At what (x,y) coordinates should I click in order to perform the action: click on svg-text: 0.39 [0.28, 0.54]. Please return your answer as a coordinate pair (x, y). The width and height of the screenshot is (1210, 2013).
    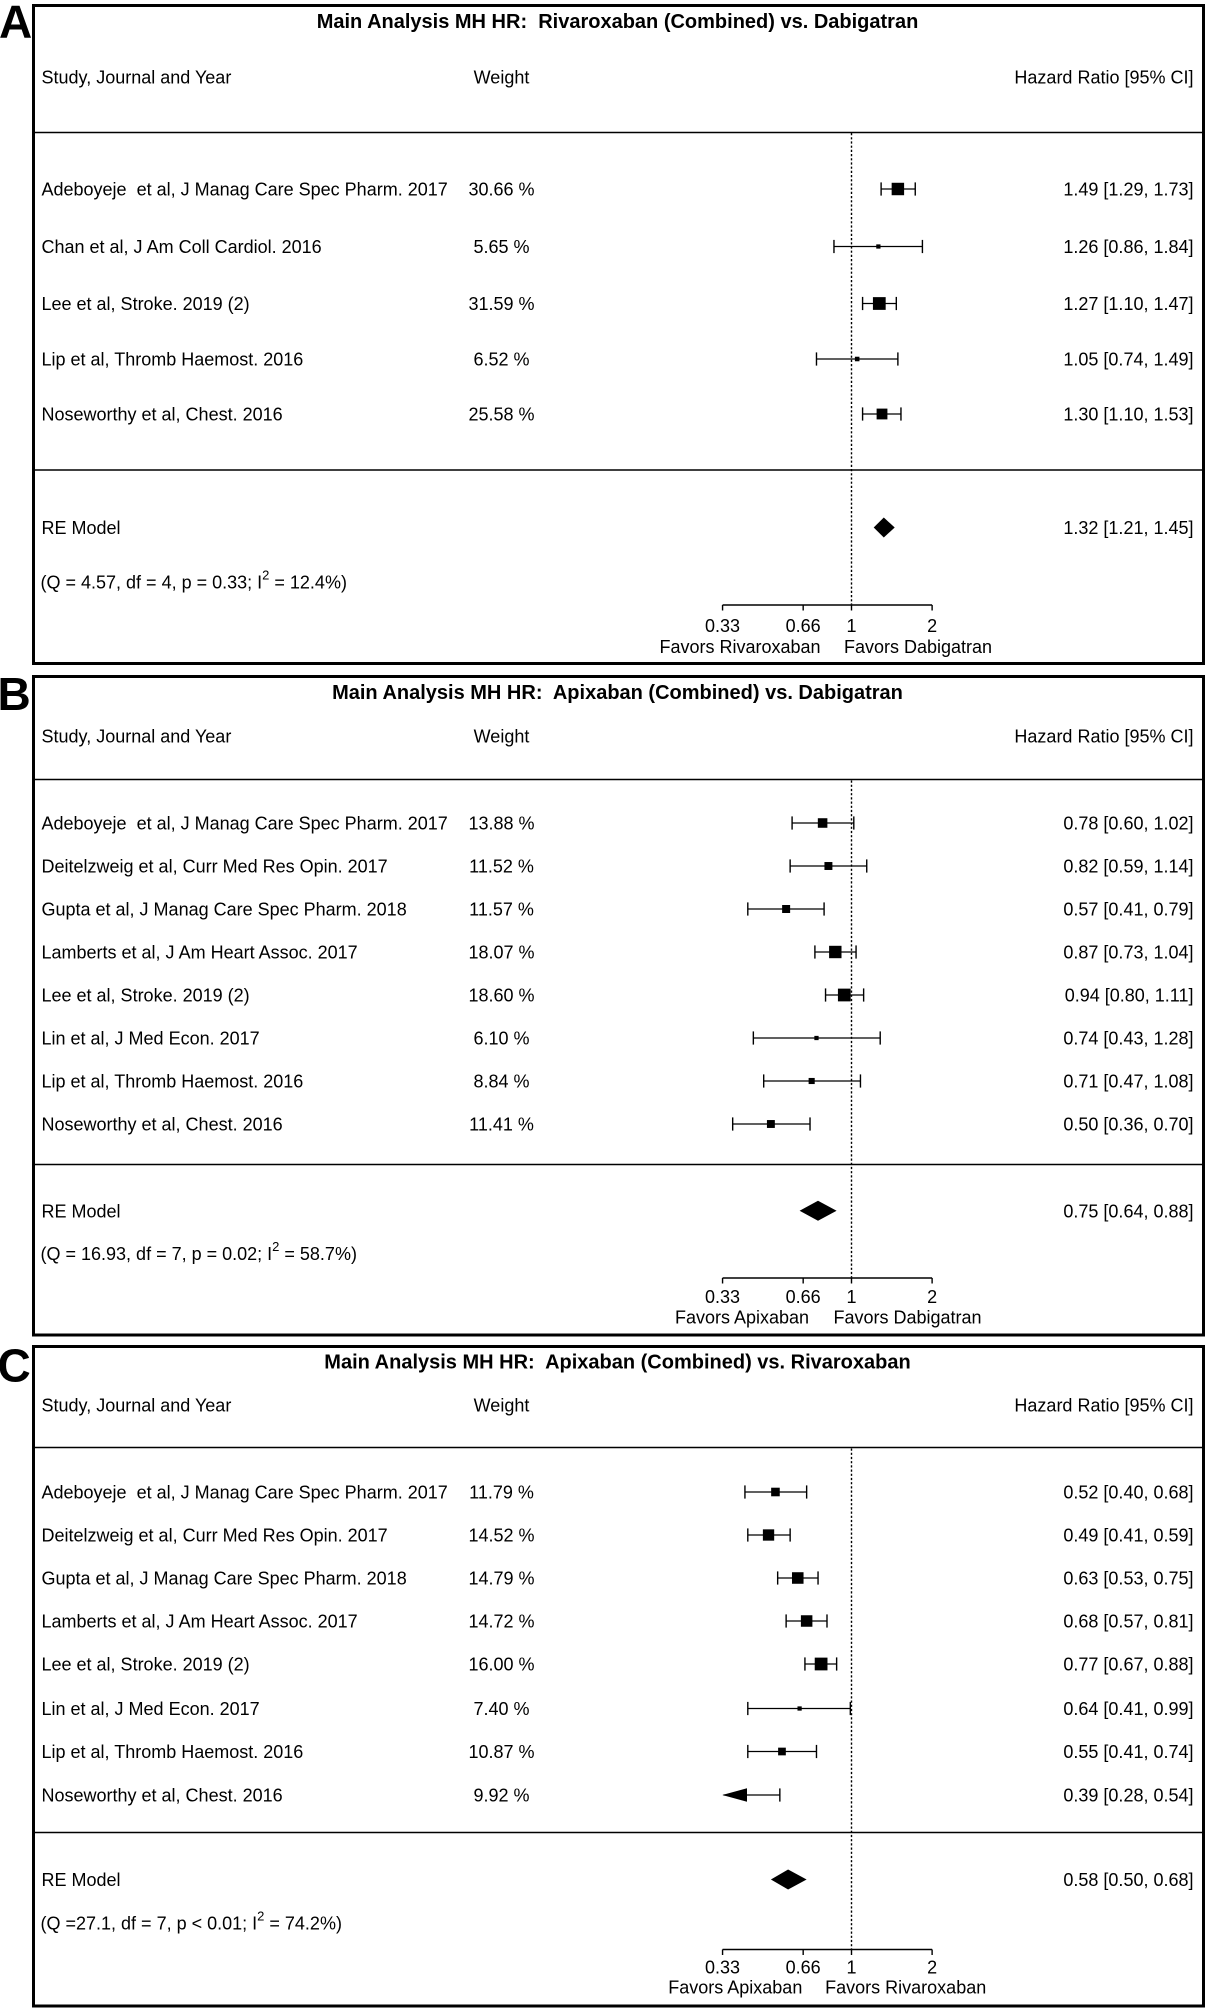
    Looking at the image, I should click on (1128, 1796).